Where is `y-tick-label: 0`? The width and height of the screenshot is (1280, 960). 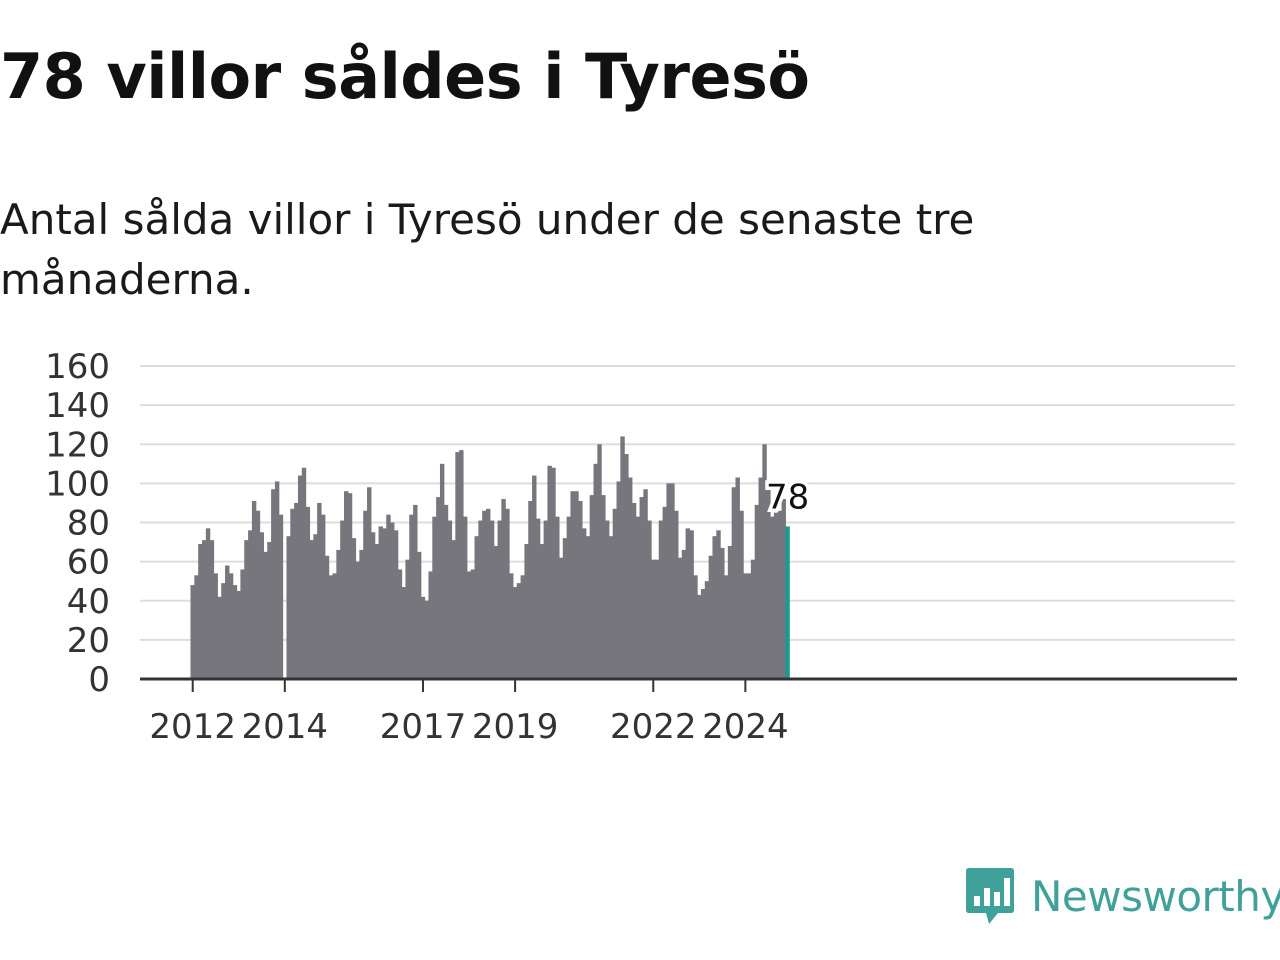
y-tick-label: 0 is located at coordinates (99, 680).